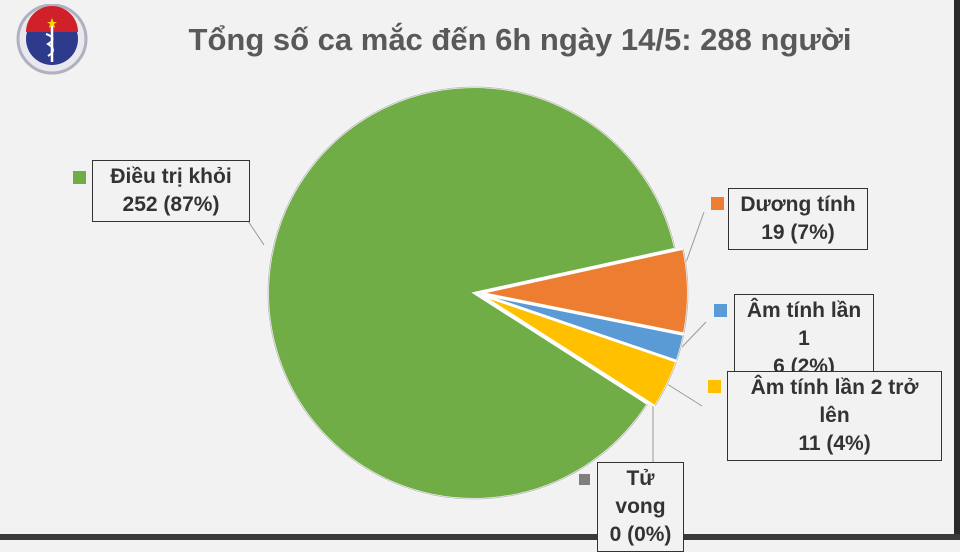 This screenshot has height=552, width=960. What do you see at coordinates (798, 219) in the screenshot?
I see `data-label-duong-tinh: Dương tính 19 (7%)` at bounding box center [798, 219].